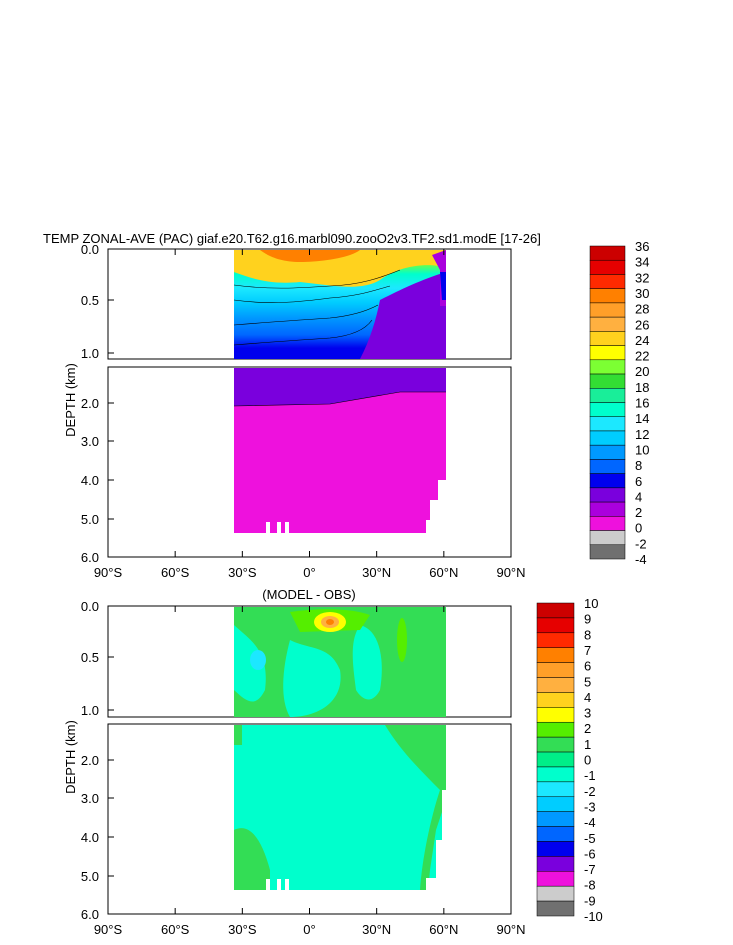 The width and height of the screenshot is (733, 945). What do you see at coordinates (175, 929) in the screenshot?
I see `x-tick-label: 60°S` at bounding box center [175, 929].